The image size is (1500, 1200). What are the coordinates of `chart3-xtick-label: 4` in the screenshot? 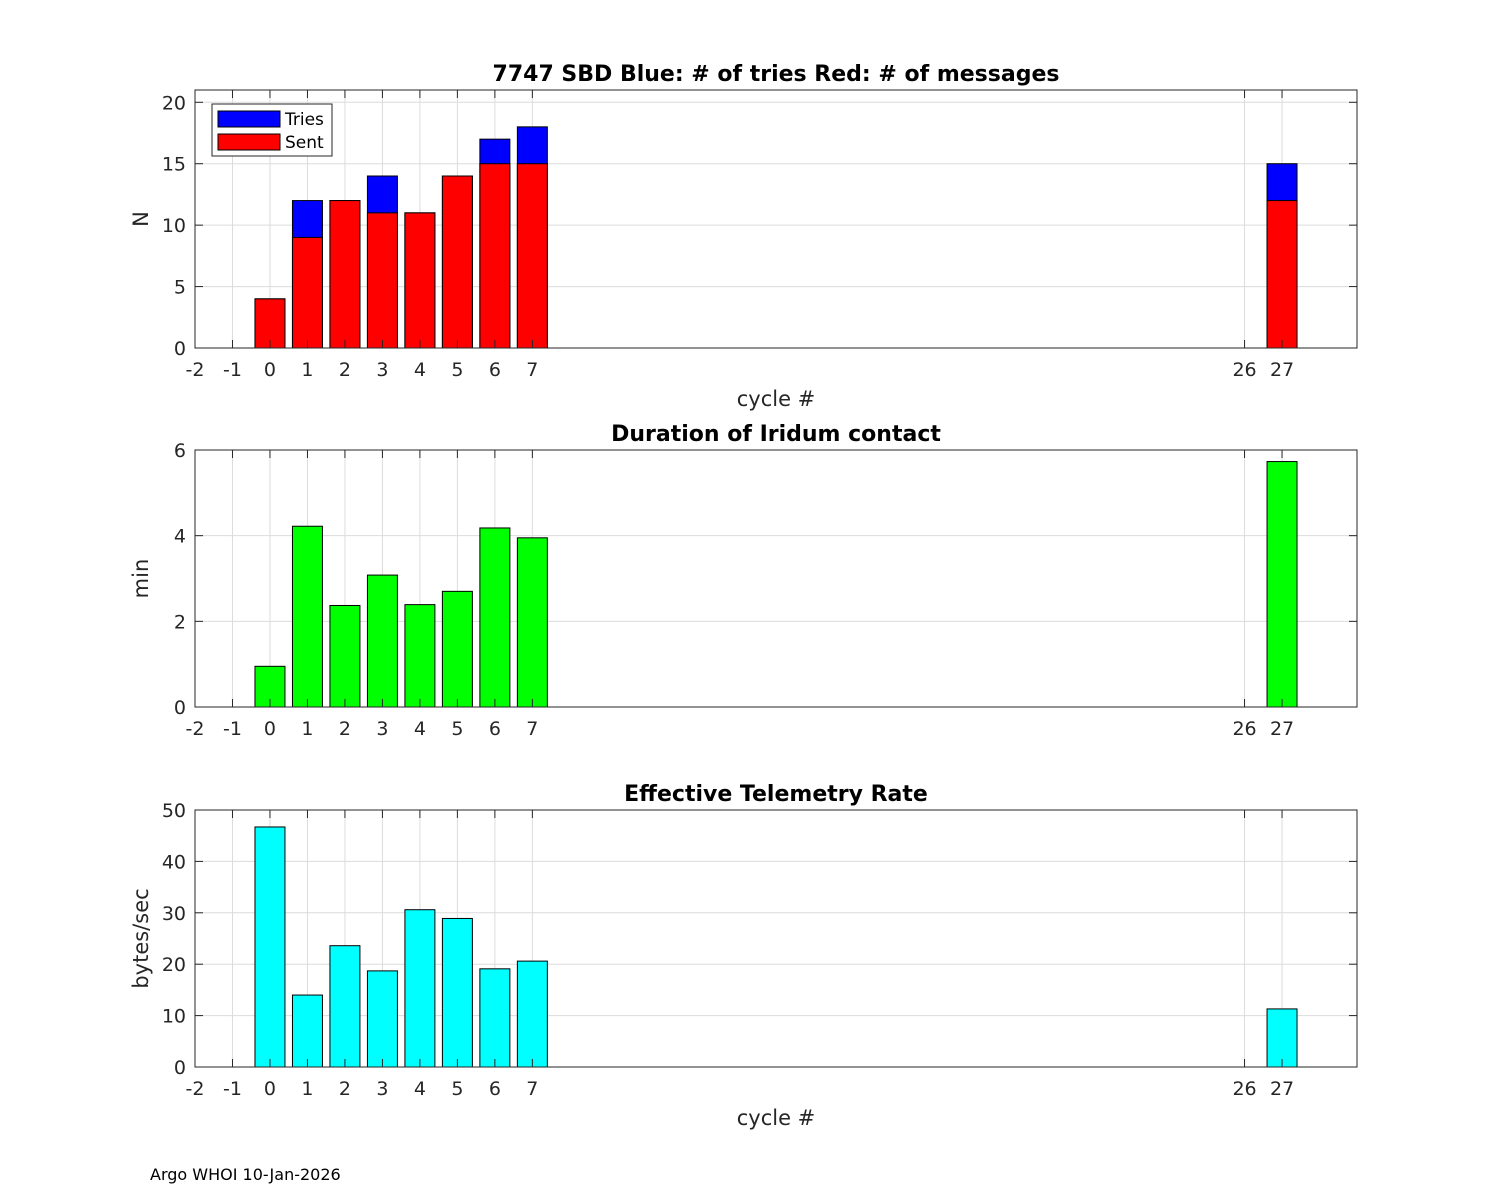 It's located at (420, 1089).